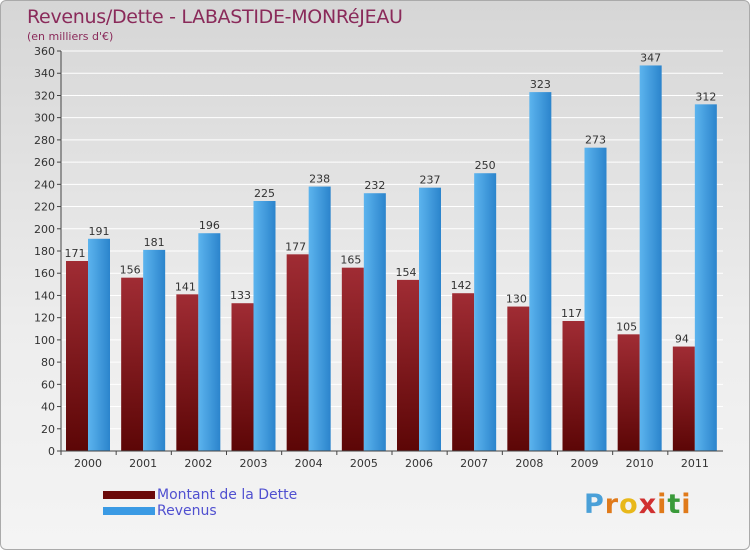 The image size is (750, 550). What do you see at coordinates (695, 463) in the screenshot?
I see `x-tick-label: 2011` at bounding box center [695, 463].